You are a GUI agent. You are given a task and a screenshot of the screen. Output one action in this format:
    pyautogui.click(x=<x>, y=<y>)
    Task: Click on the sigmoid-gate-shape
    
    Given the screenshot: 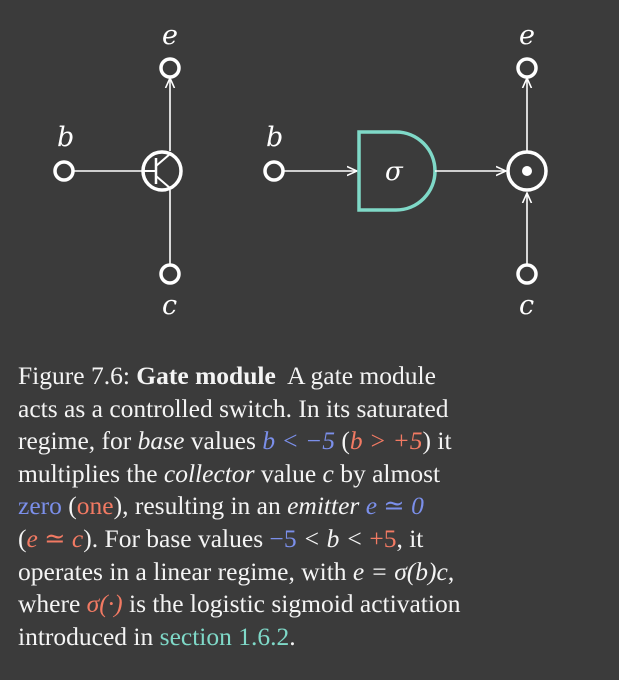 What is the action you would take?
    pyautogui.click(x=397, y=171)
    